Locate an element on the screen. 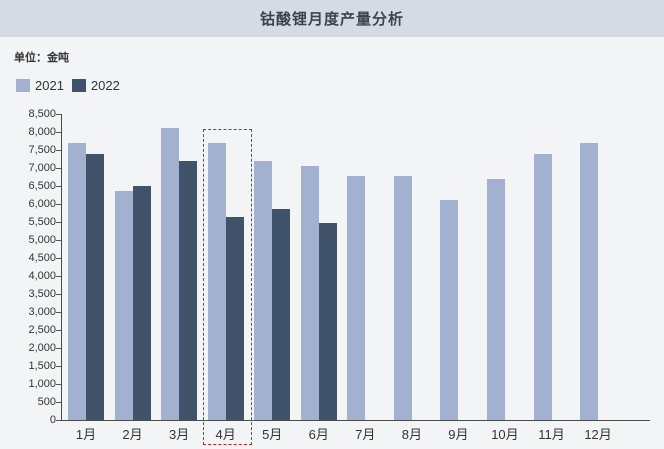  bar-2021-10月 is located at coordinates (495, 299).